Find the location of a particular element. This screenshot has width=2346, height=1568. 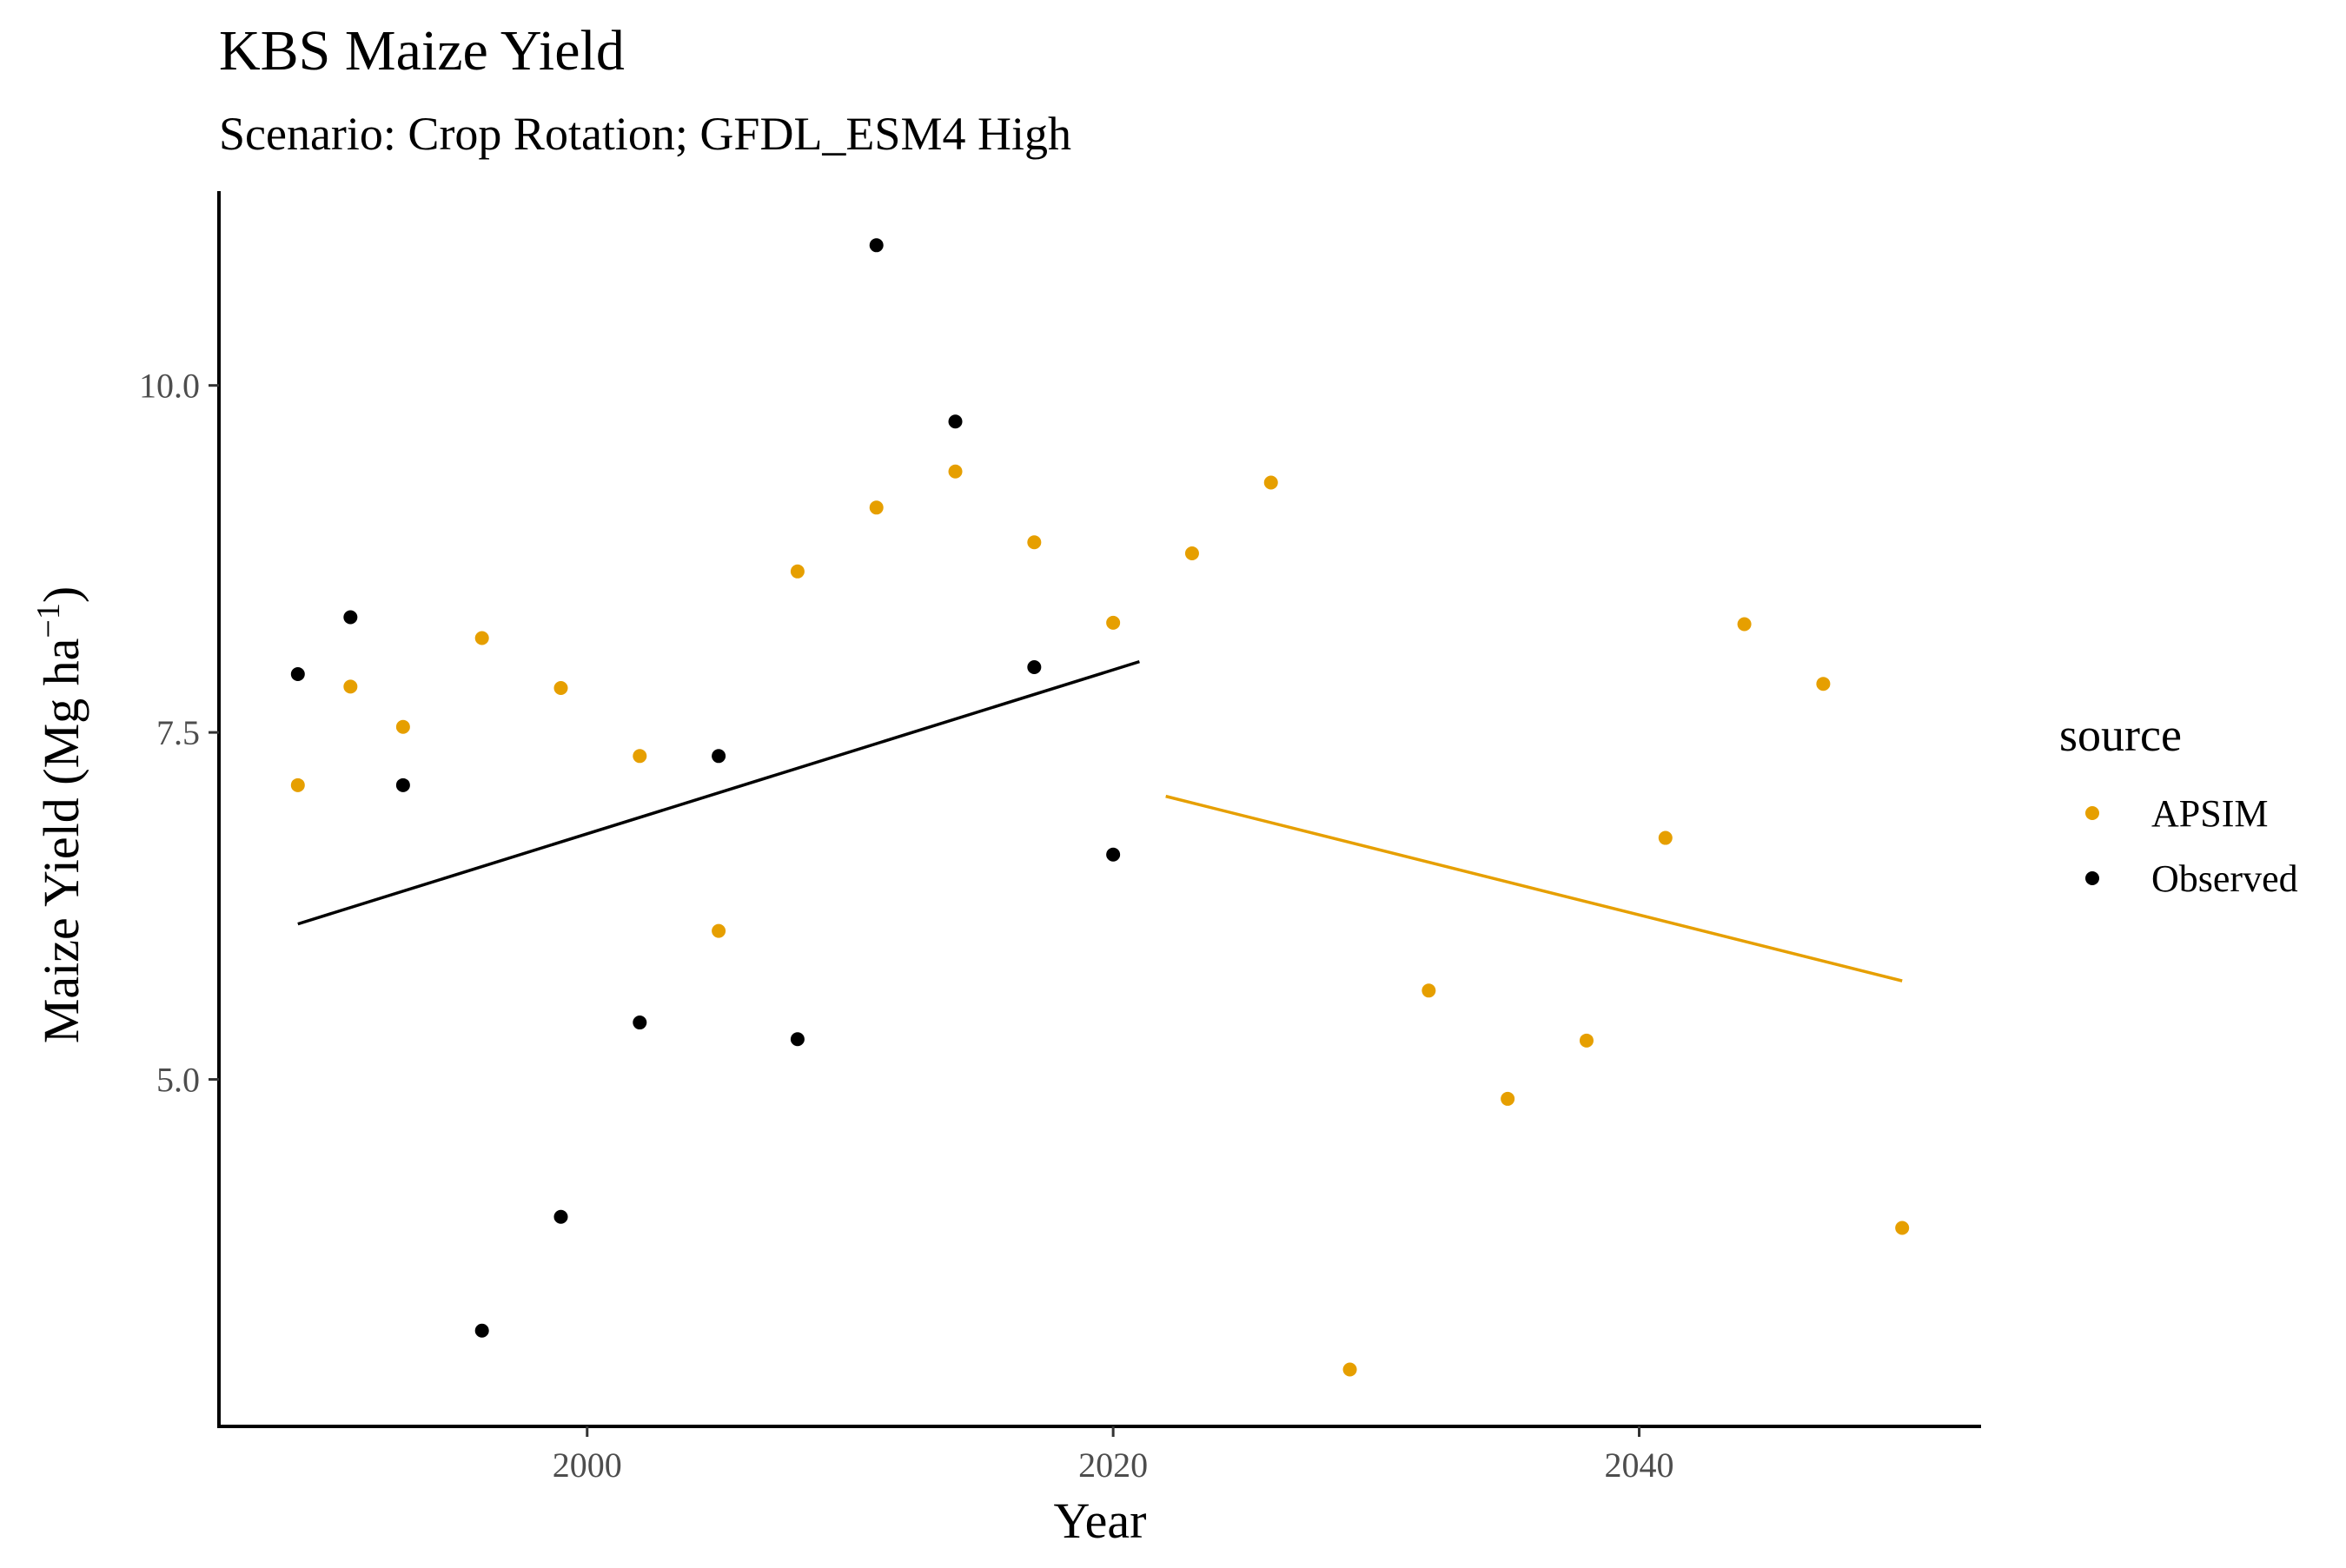

y-tick-label: 7.5 is located at coordinates (178, 732).